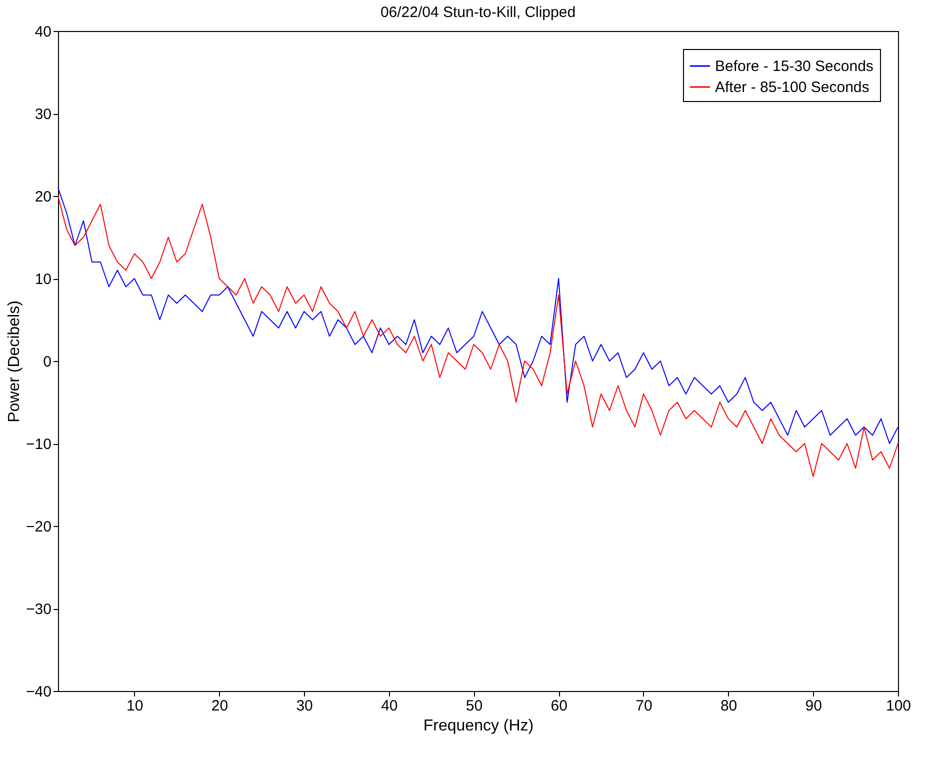 Image resolution: width=936 pixels, height=764 pixels. Describe the element at coordinates (813, 706) in the screenshot. I see `x-tick-label: 90` at that location.